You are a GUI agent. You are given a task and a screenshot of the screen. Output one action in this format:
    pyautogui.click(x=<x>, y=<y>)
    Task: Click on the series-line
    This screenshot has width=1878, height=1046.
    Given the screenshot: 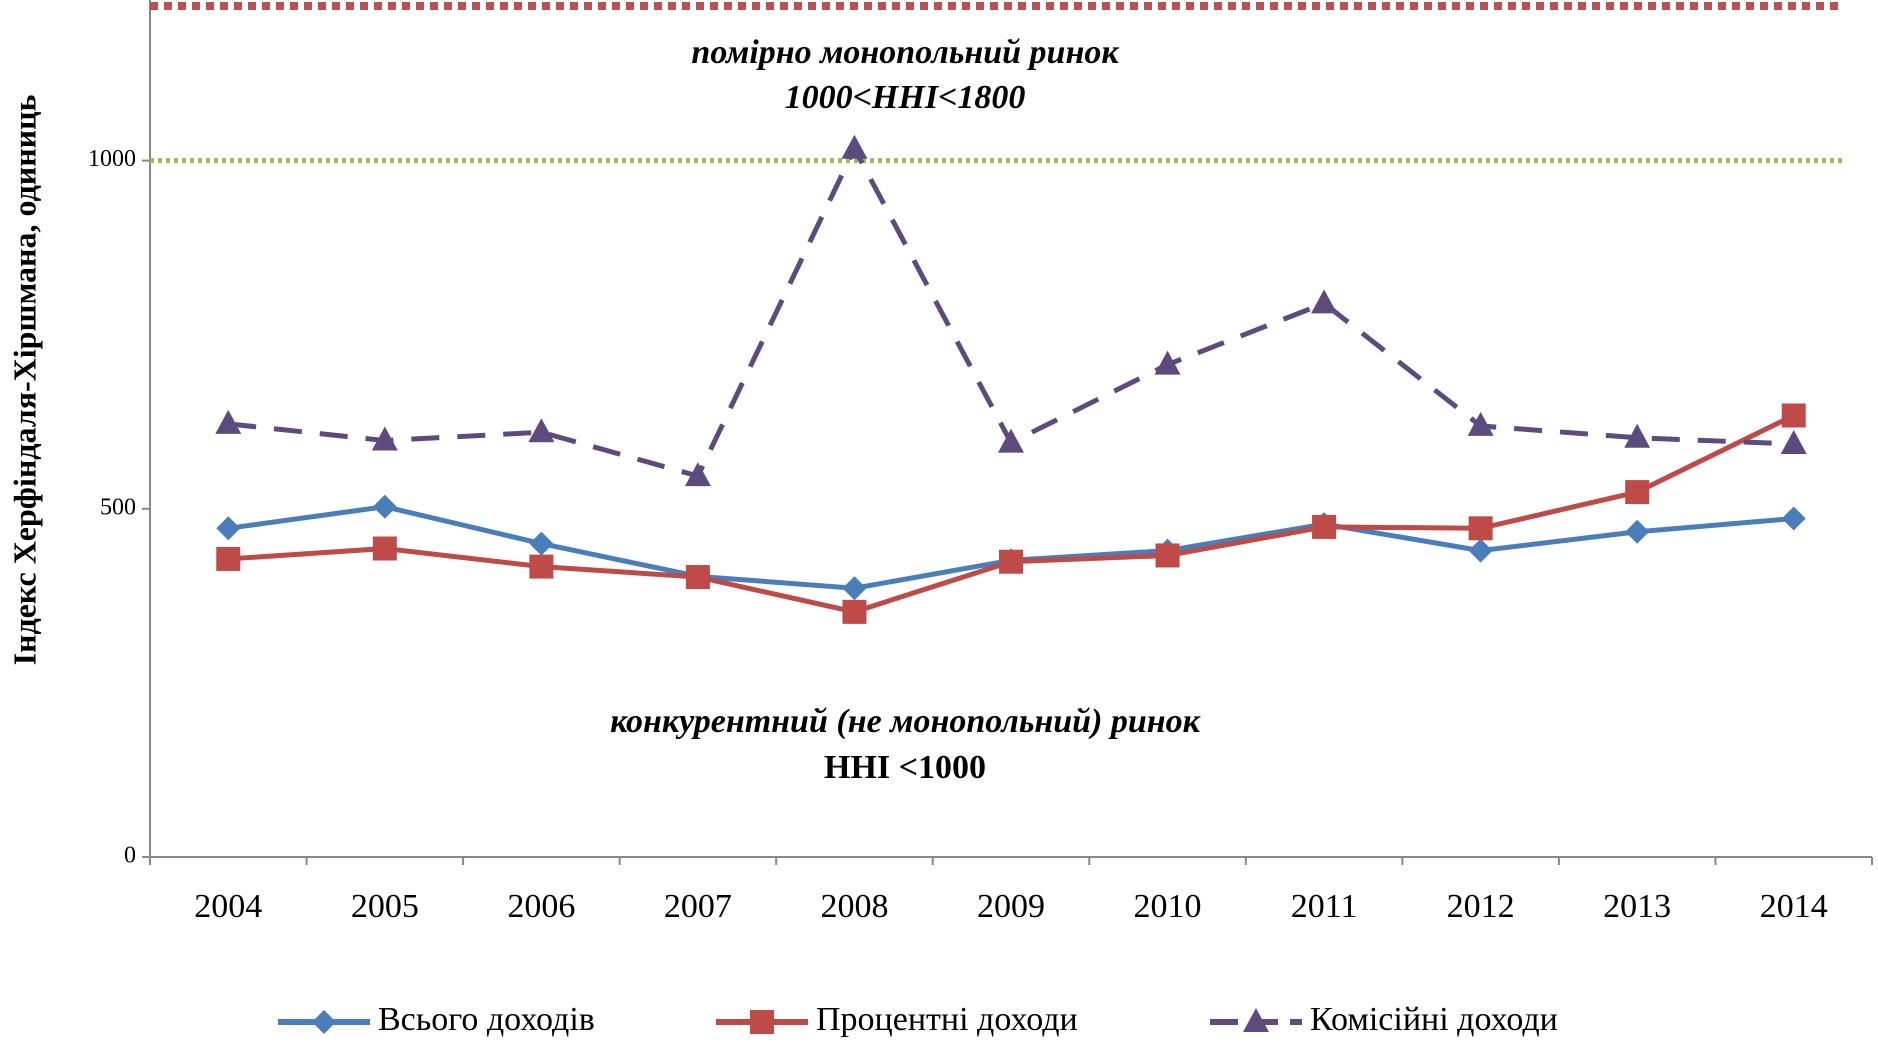 What is the action you would take?
    pyautogui.click(x=1010, y=547)
    